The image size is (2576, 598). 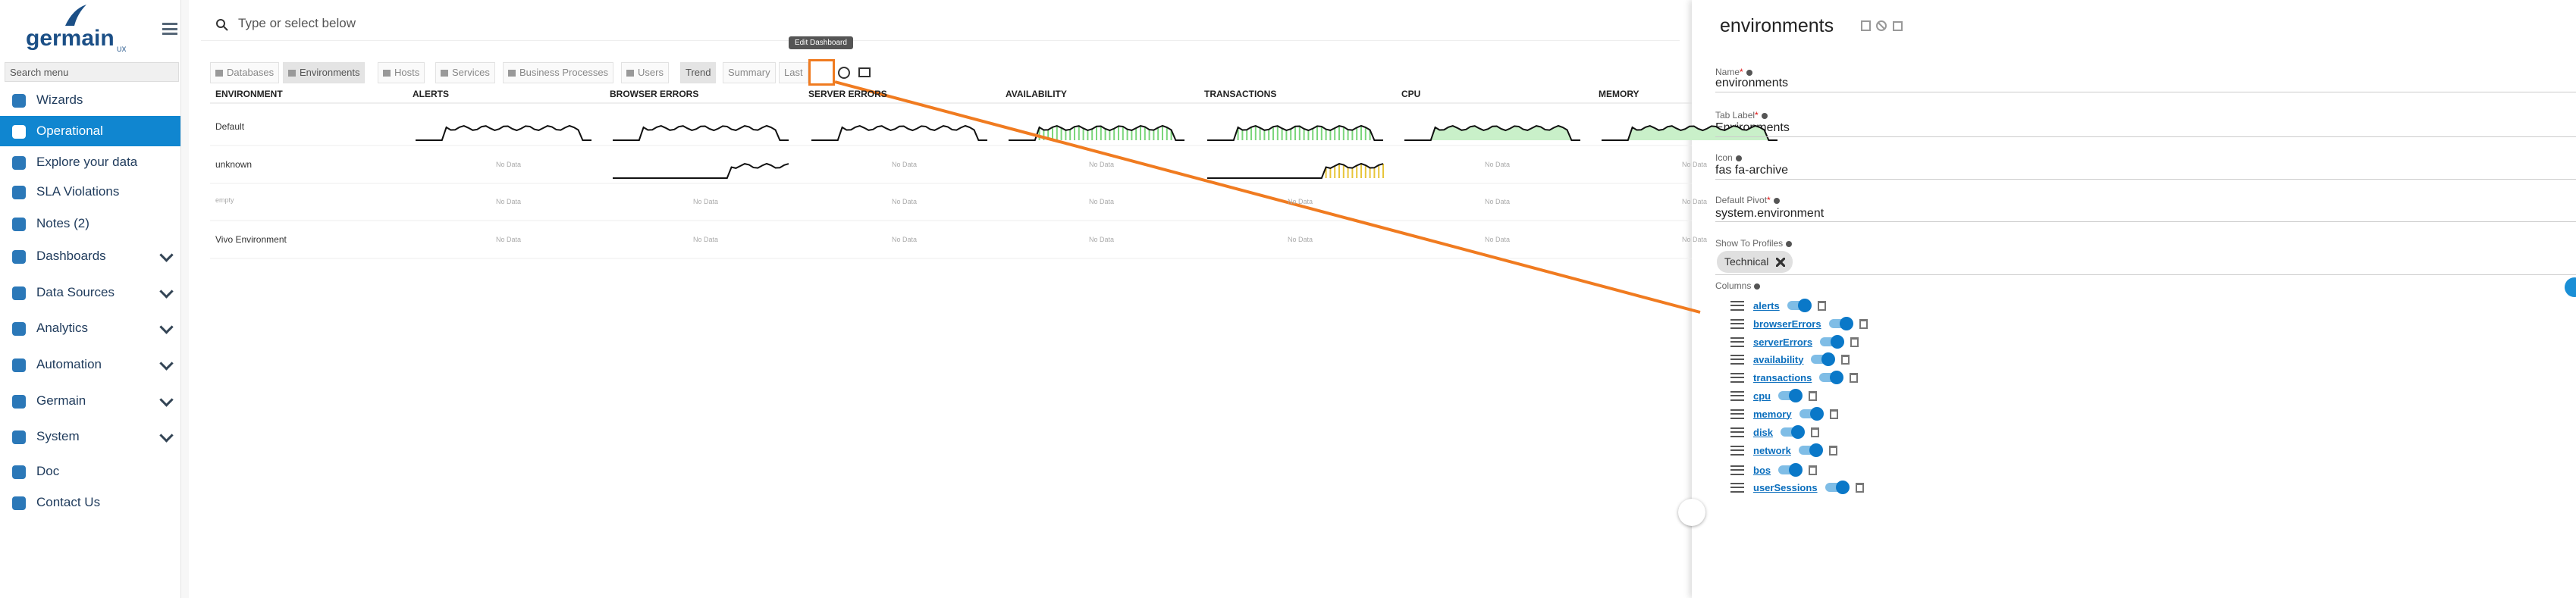 What do you see at coordinates (1772, 450) in the screenshot?
I see `column-name: network` at bounding box center [1772, 450].